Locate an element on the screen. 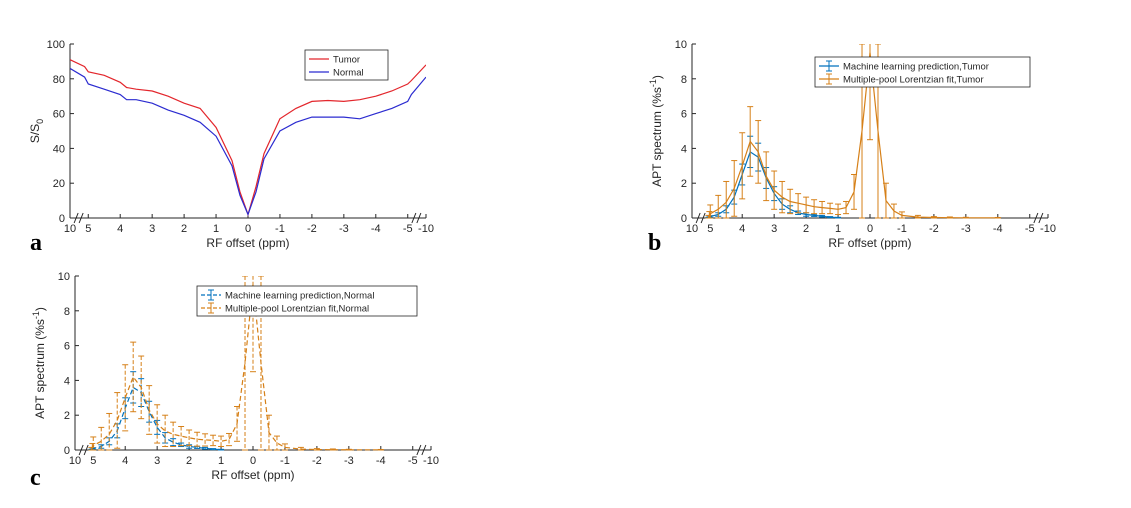 Image resolution: width=1131 pixels, height=508 pixels. y-axis-label-main: S/S is located at coordinates (35, 133).